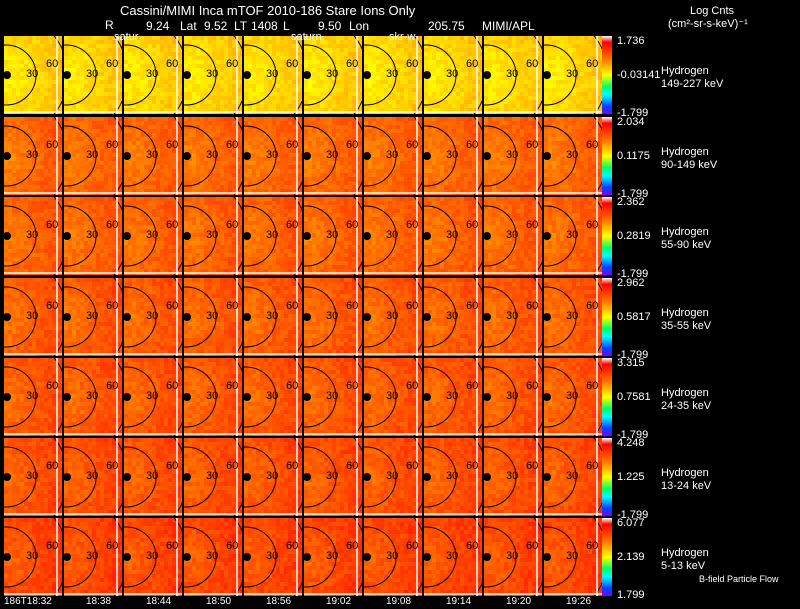 Image resolution: width=800 pixels, height=609 pixels. What do you see at coordinates (513, 75) in the screenshot?
I see `flux-map-panel: 30 60` at bounding box center [513, 75].